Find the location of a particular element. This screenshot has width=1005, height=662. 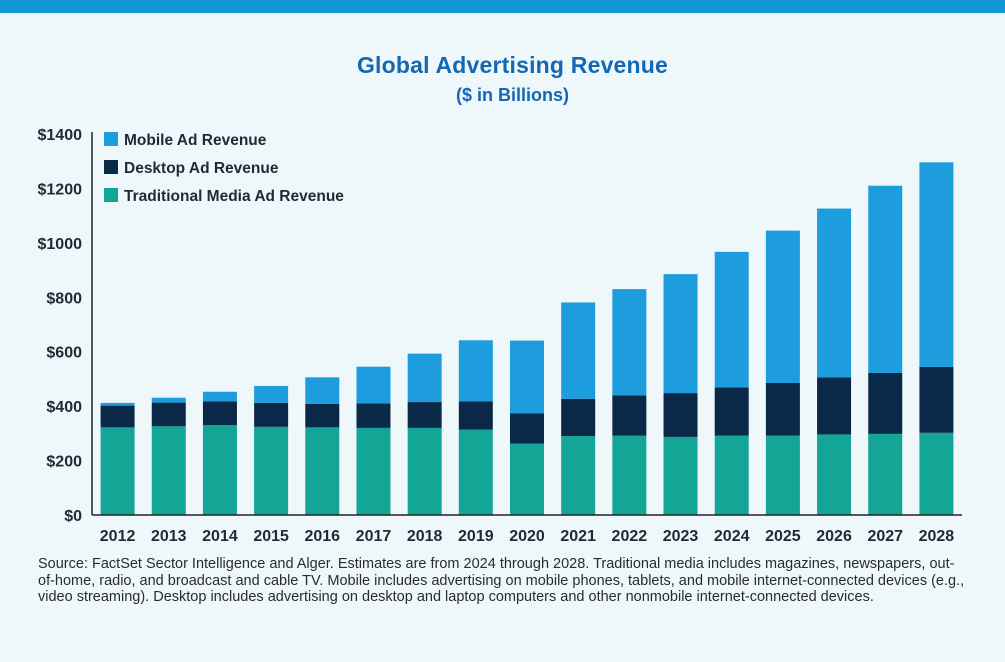

bar-traditional-media-ad-revenue-2025 is located at coordinates (782, 475).